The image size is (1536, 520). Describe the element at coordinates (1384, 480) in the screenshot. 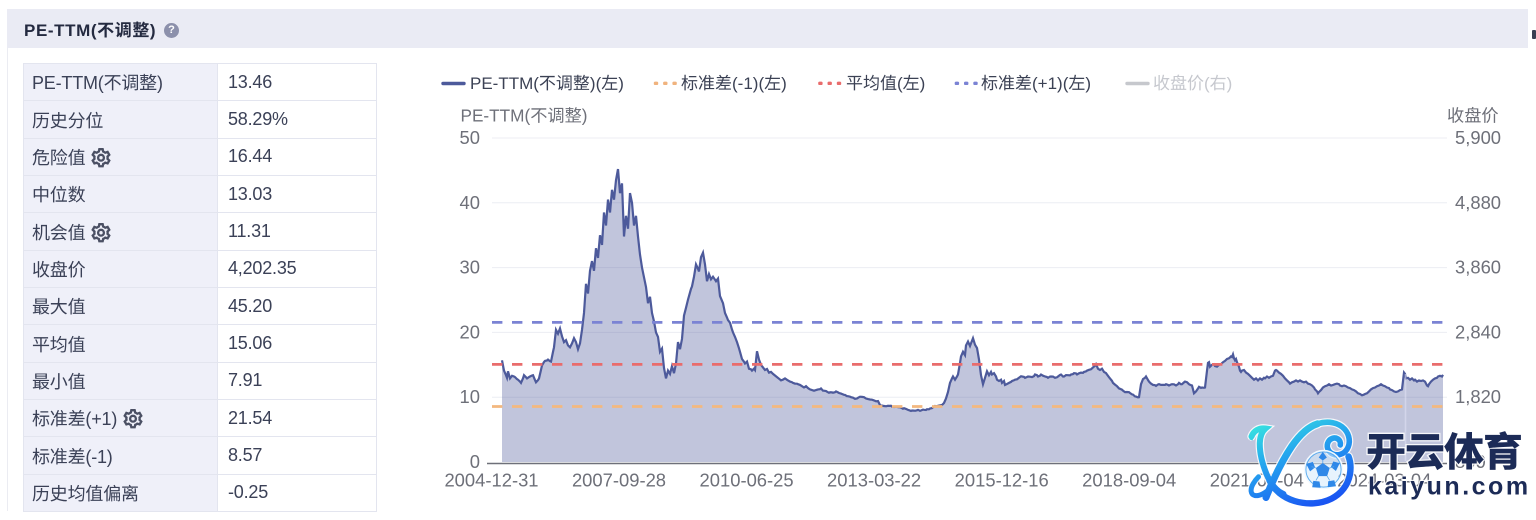

I see `svg-text: 2024-03-04` at that location.